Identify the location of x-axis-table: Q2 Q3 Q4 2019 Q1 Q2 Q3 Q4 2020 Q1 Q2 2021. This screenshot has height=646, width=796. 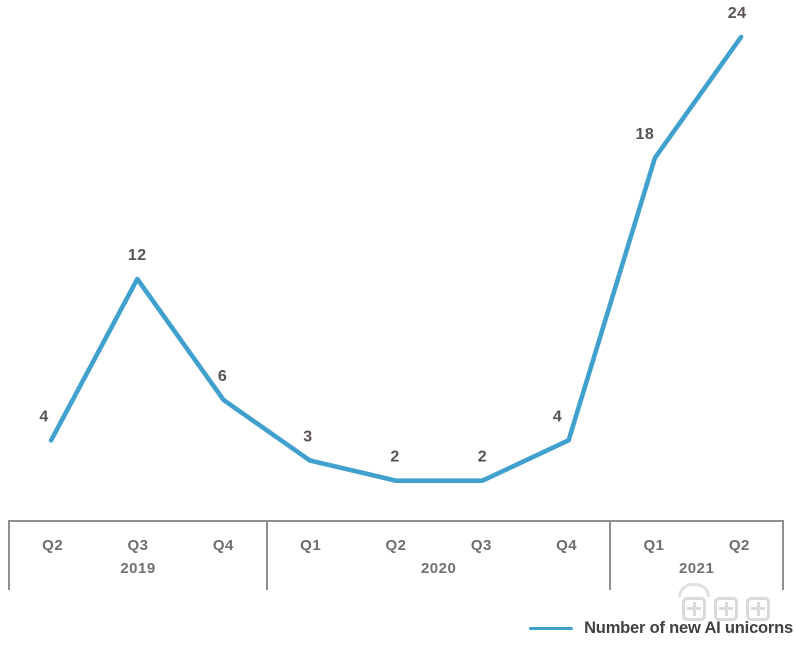
(396, 555).